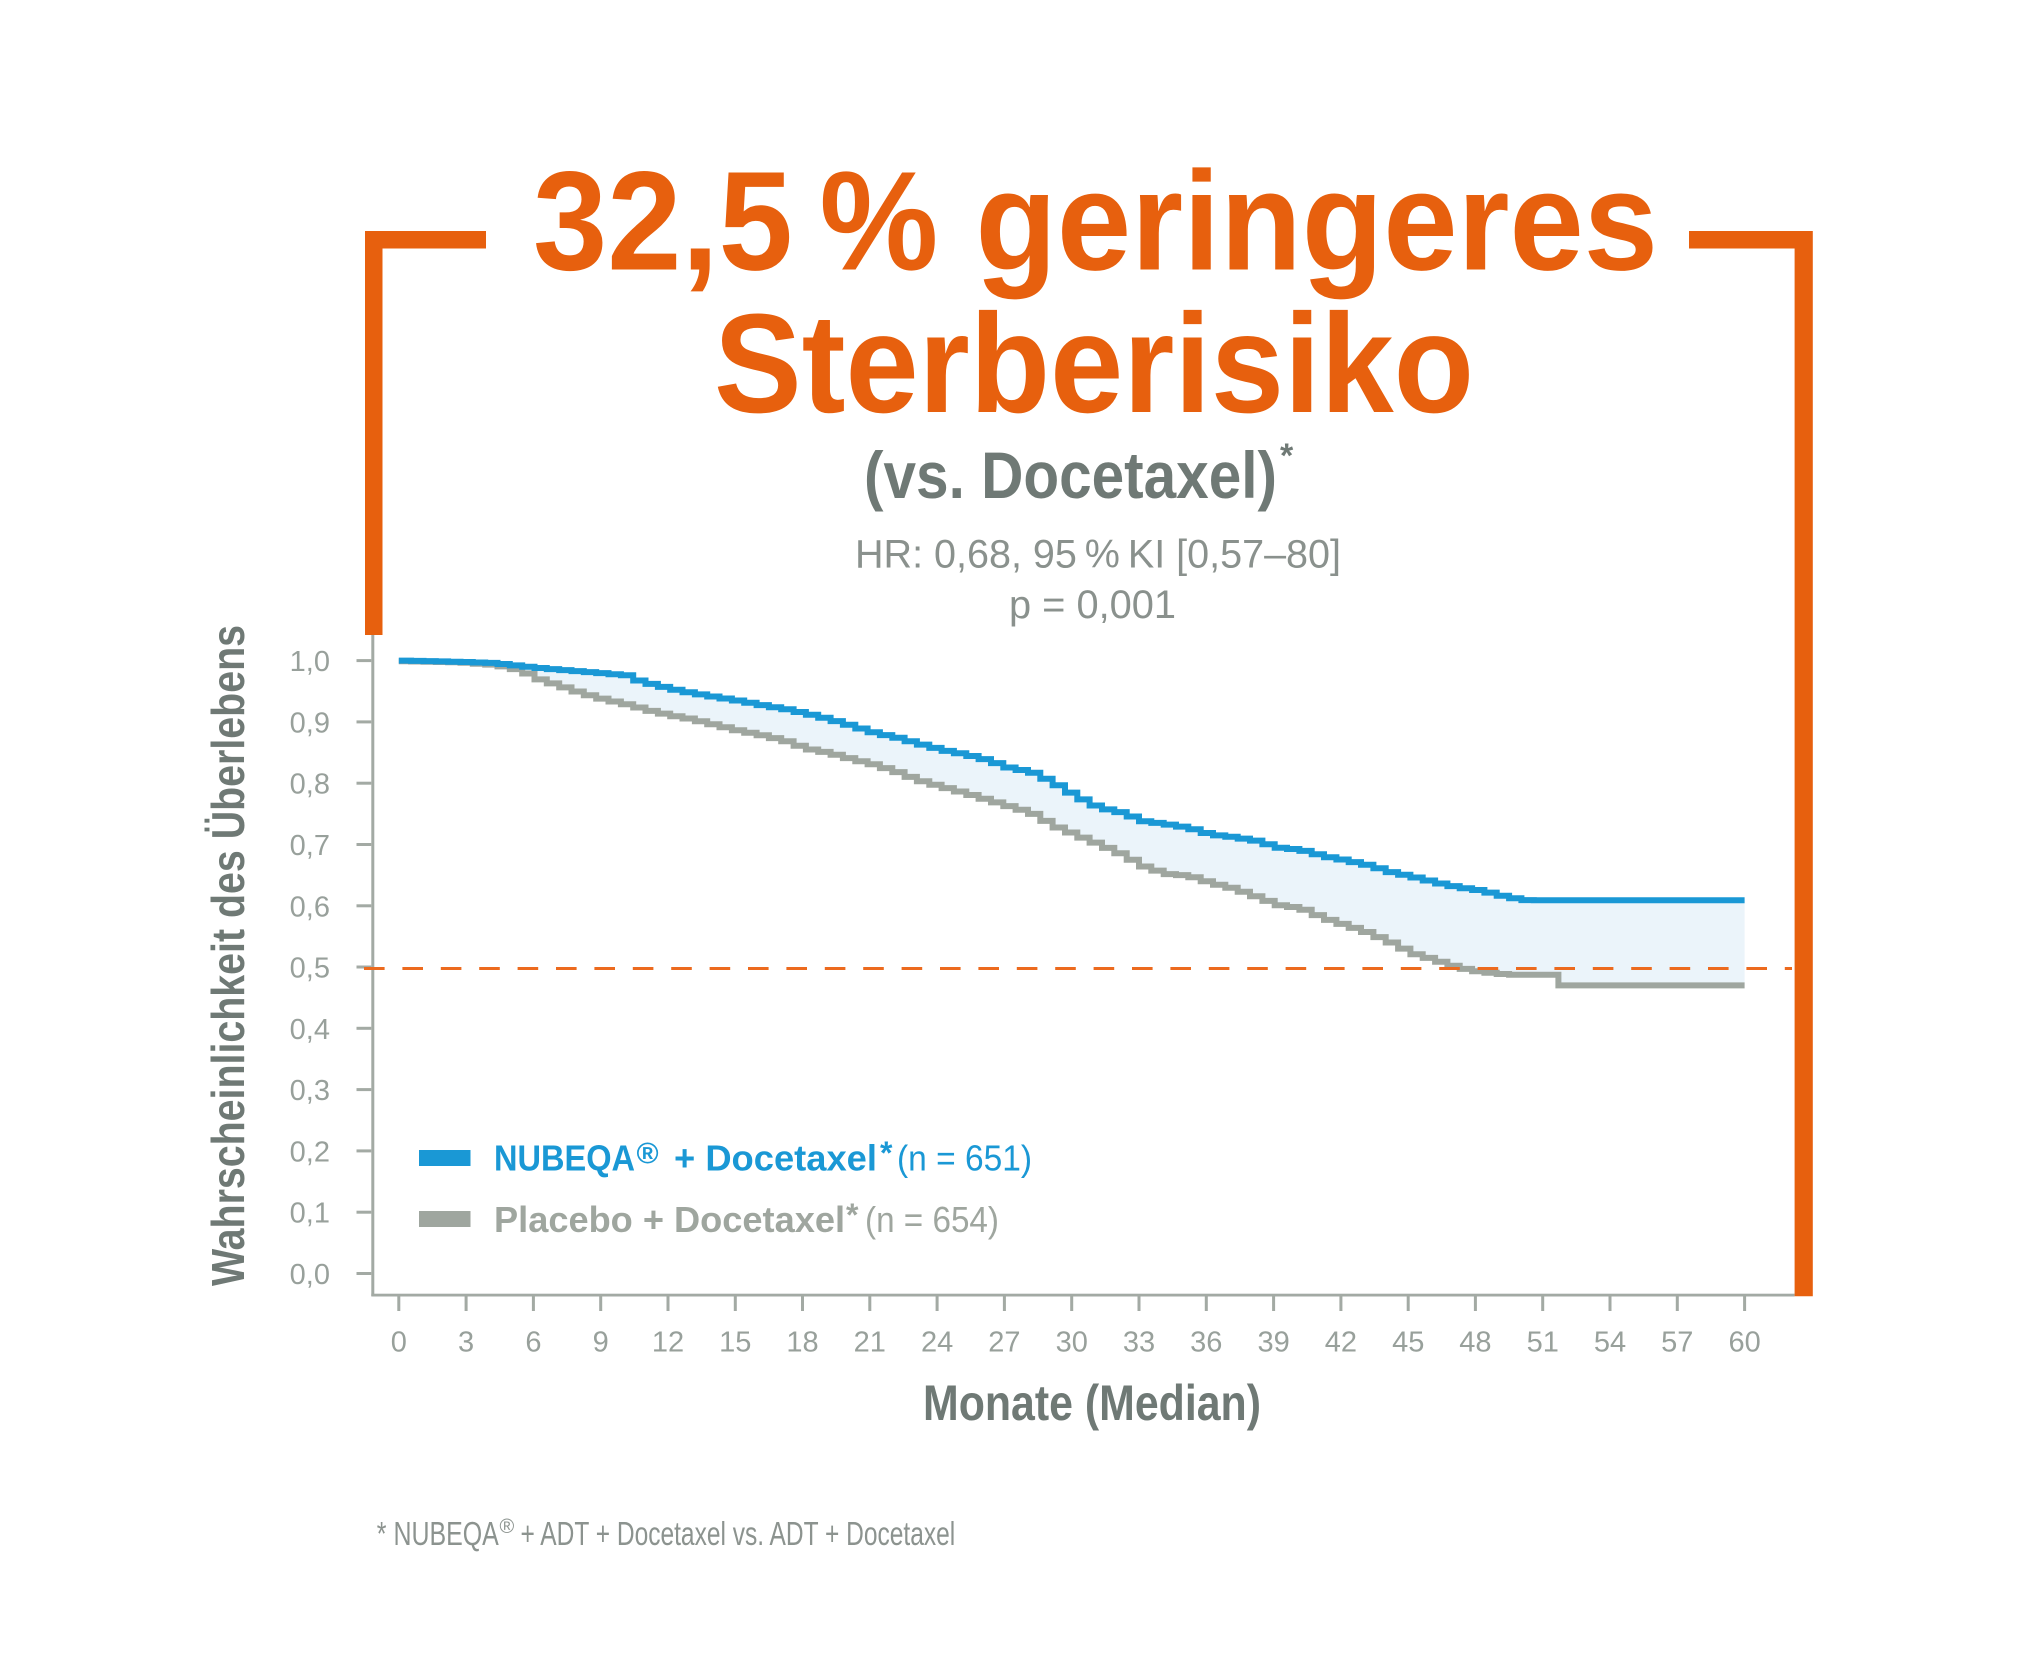 Image resolution: width=2021 pixels, height=1667 pixels. What do you see at coordinates (438, 1533) in the screenshot?
I see `svg-text: * NUBEQA` at bounding box center [438, 1533].